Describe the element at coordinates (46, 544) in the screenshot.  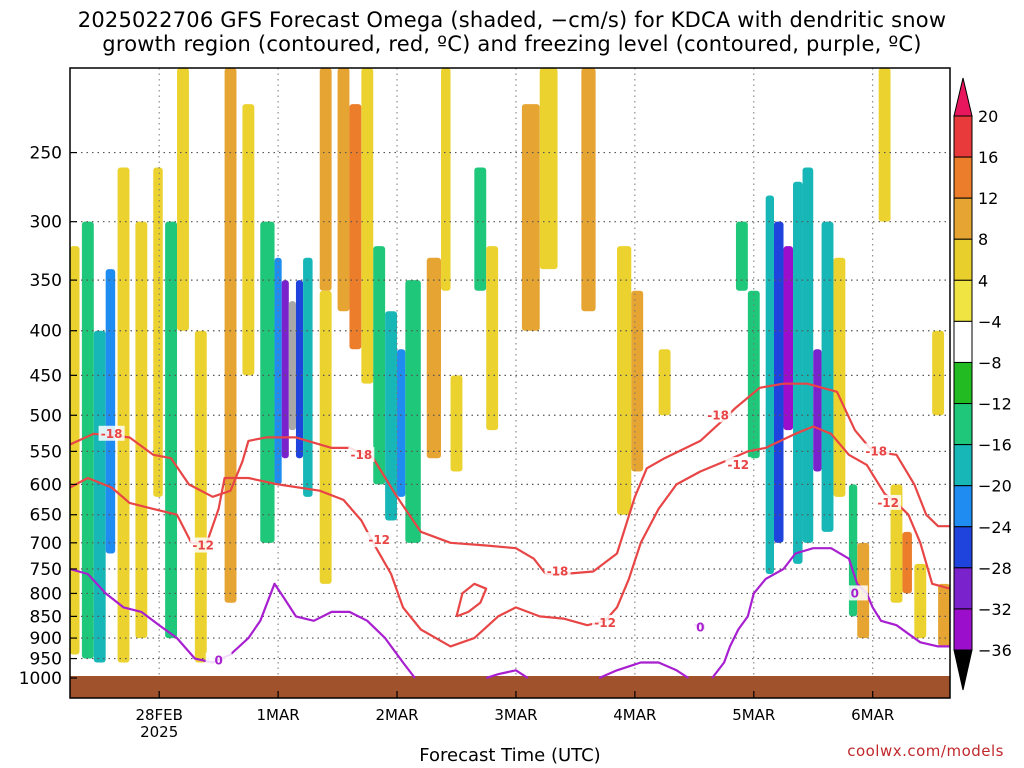
I see `y-tick-label: 700` at that location.